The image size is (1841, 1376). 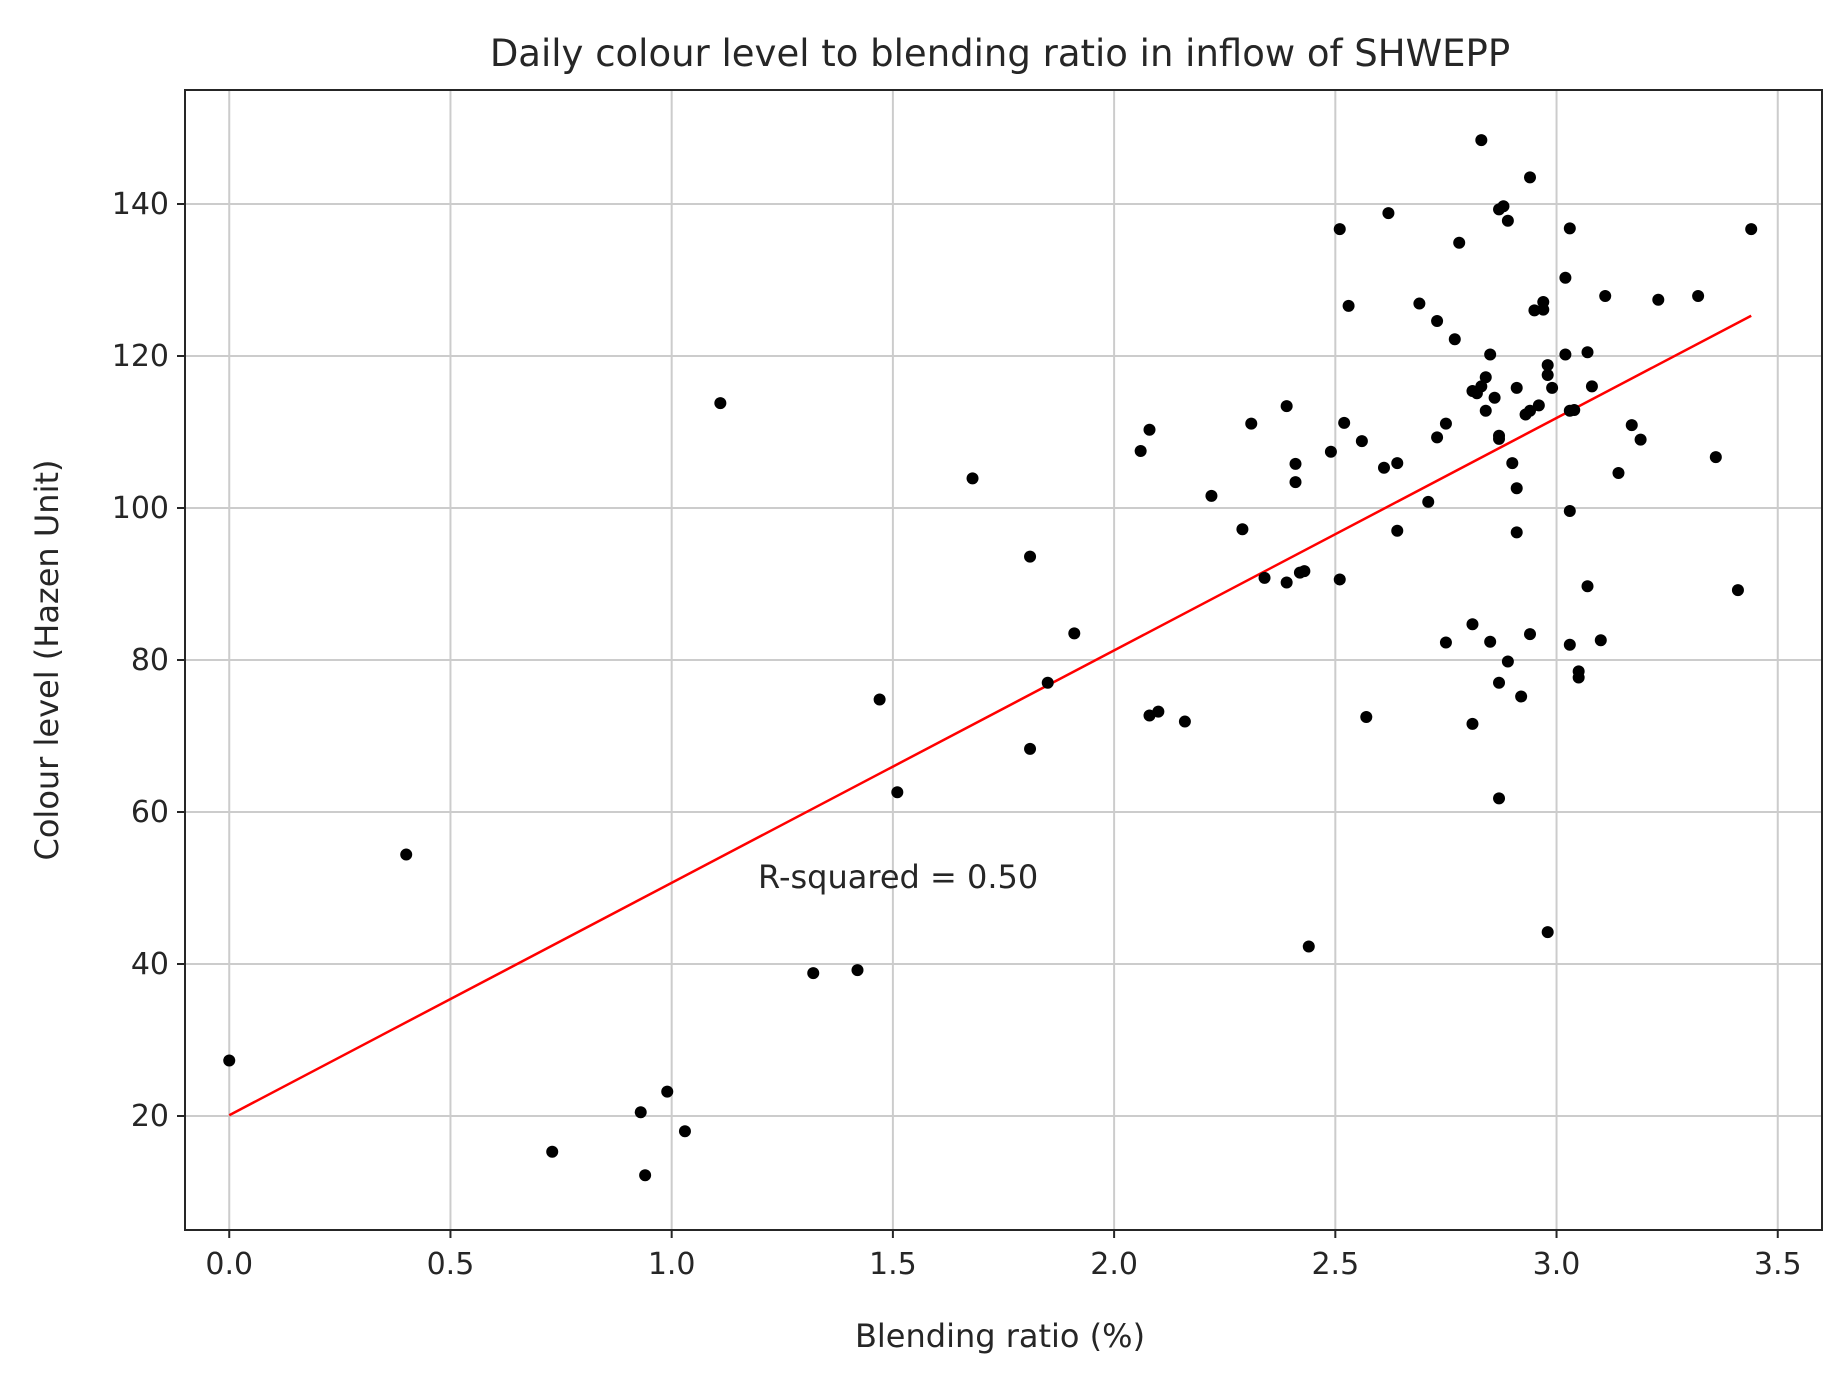 What do you see at coordinates (140, 204) in the screenshot?
I see `y-tick-label: 140` at bounding box center [140, 204].